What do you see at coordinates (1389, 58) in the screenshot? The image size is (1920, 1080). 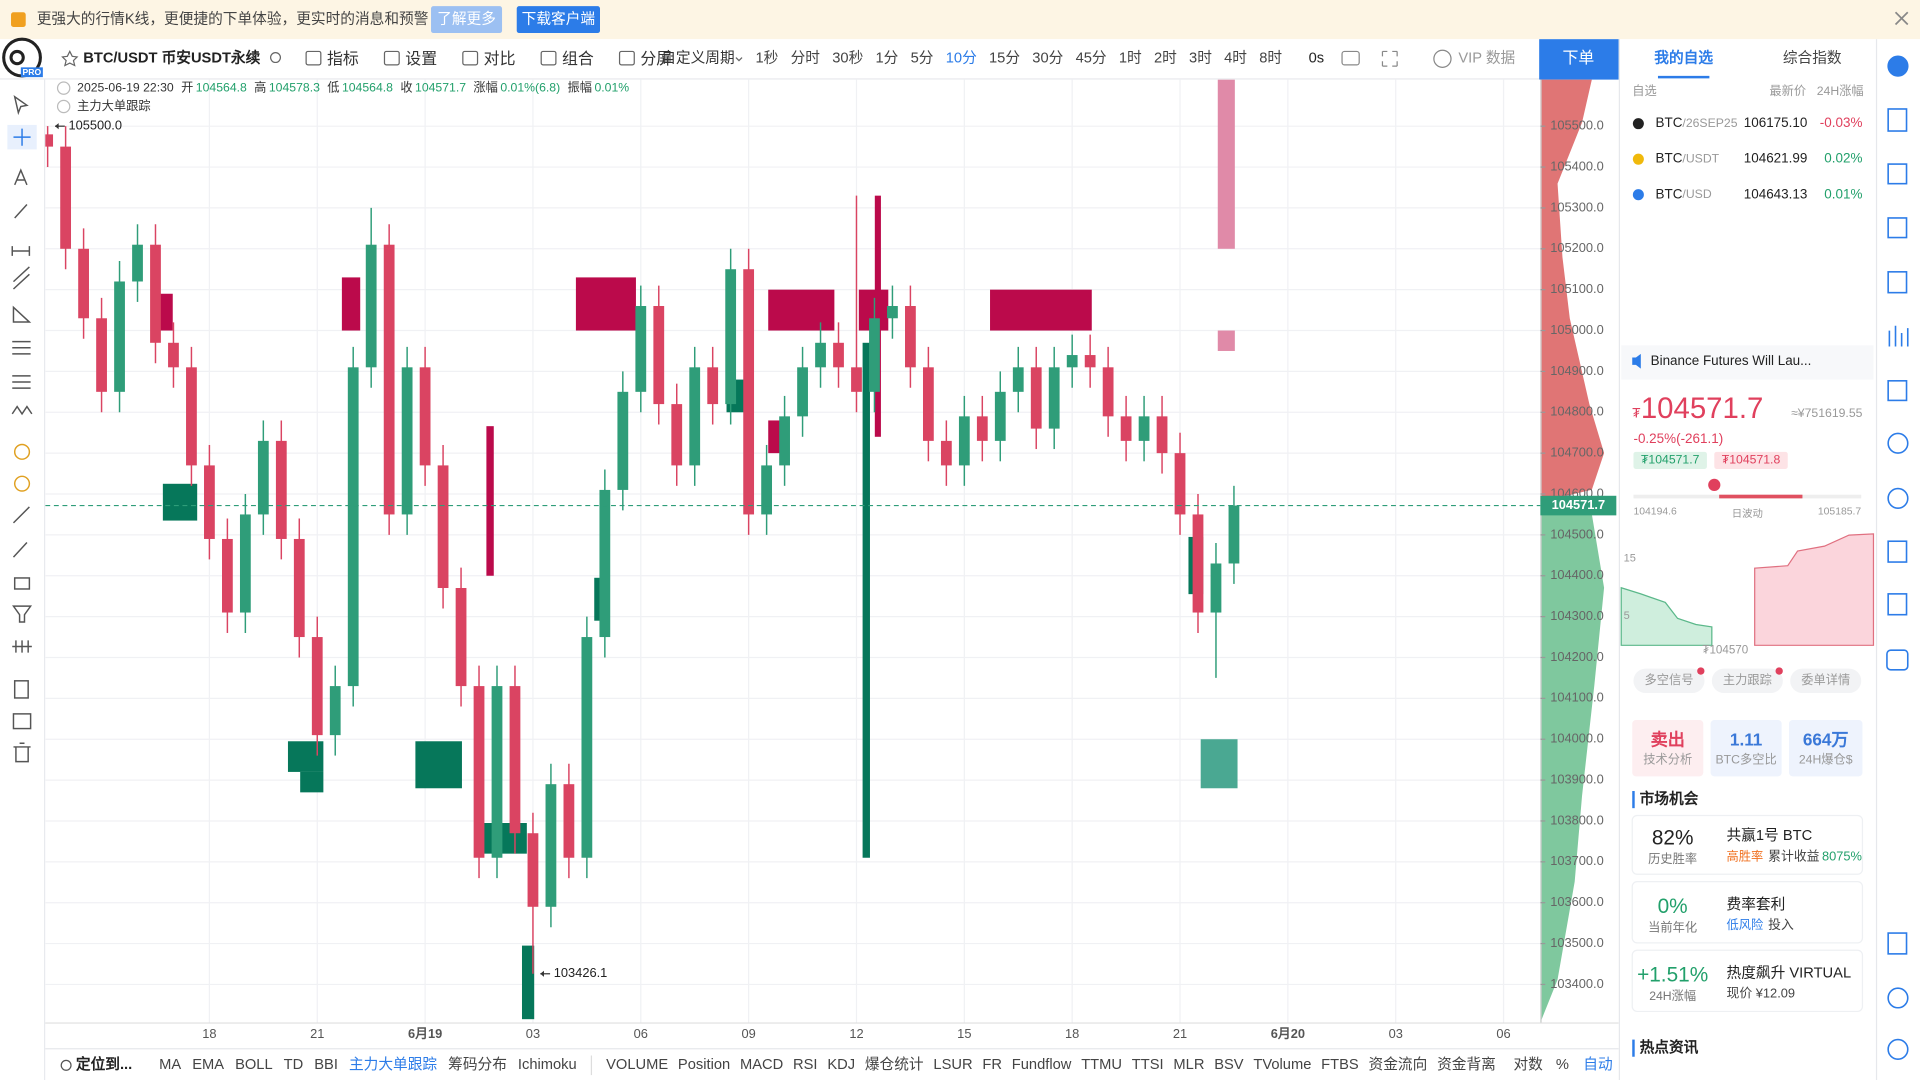 I see `fullscreen-icon` at bounding box center [1389, 58].